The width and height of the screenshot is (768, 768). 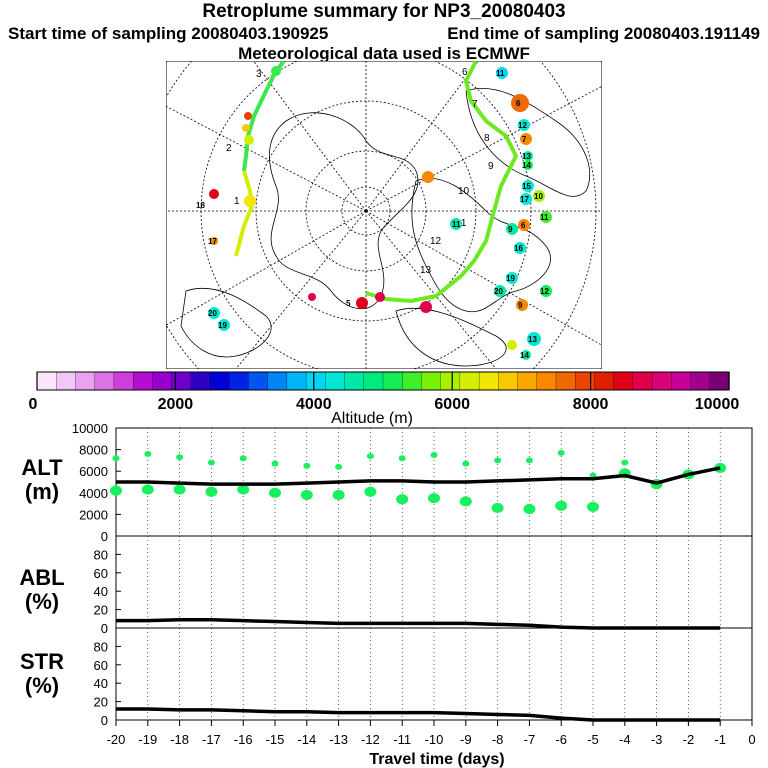 I want to click on colorbar-label: Altitude (m), so click(x=372, y=418).